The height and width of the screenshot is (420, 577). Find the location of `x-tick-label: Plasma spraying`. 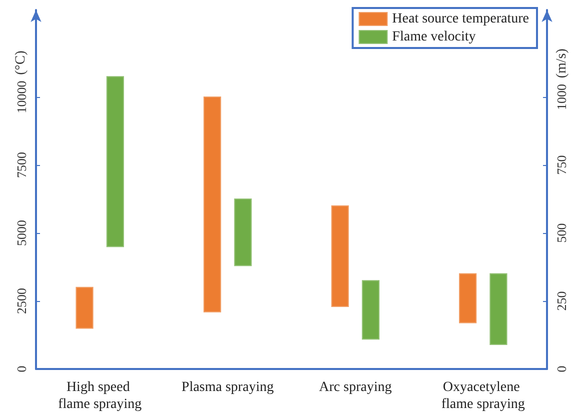

x-tick-label: Plasma spraying is located at coordinates (228, 387).